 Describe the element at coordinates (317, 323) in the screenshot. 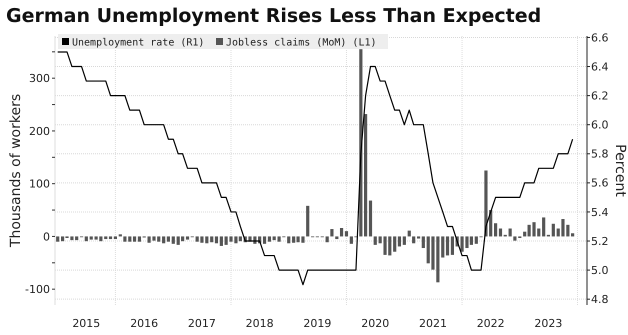

I see `x-tick-label: 2019` at that location.